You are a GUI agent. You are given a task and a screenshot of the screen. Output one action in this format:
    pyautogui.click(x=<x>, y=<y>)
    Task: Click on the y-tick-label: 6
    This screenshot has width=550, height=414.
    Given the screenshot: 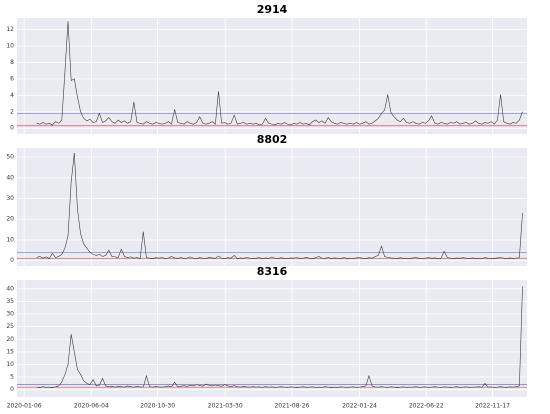 What is the action you would take?
    pyautogui.click(x=12, y=78)
    